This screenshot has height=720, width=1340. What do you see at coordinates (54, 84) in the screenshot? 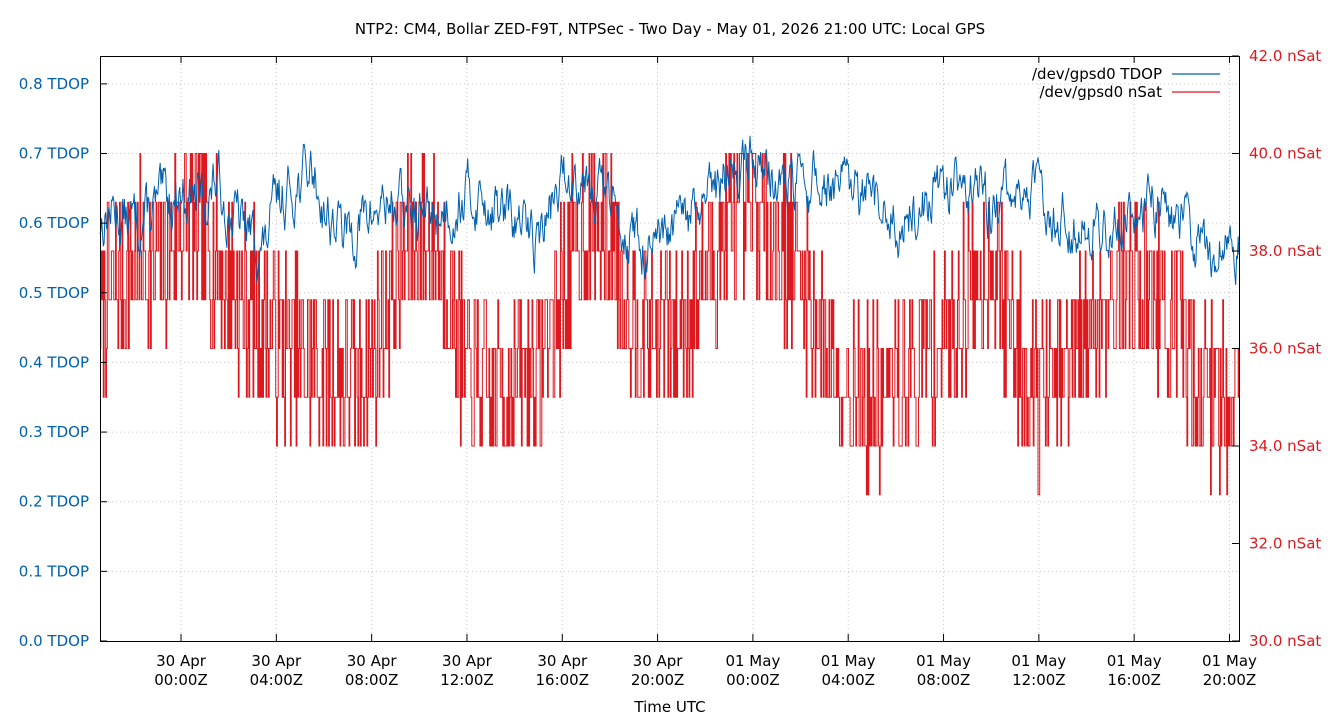
I see `y-left-tick-label: 0.8 TDOP` at bounding box center [54, 84].